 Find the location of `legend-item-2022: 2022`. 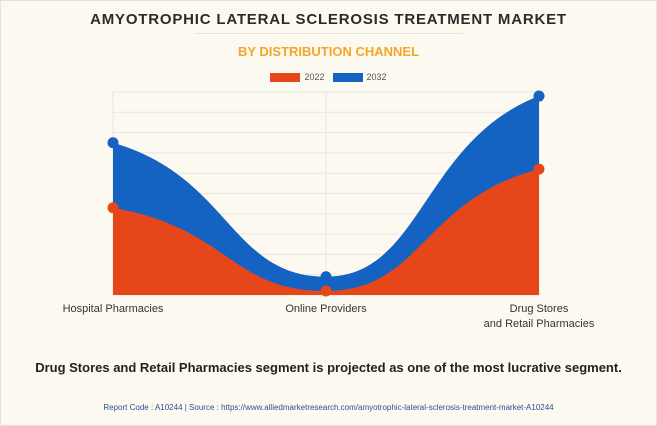

legend-item-2022: 2022 is located at coordinates (297, 77).